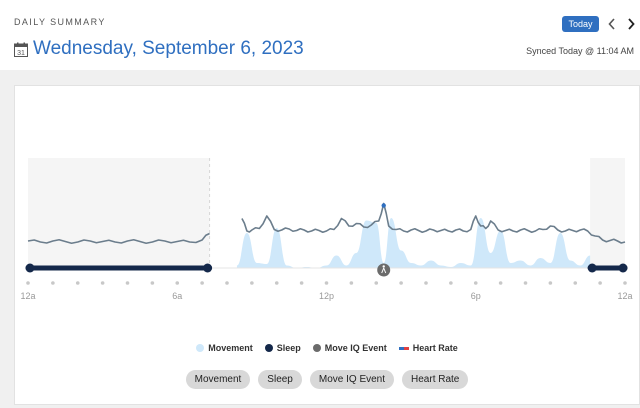 The width and height of the screenshot is (640, 408). What do you see at coordinates (21, 53) in the screenshot?
I see `calendar-day: 31` at bounding box center [21, 53].